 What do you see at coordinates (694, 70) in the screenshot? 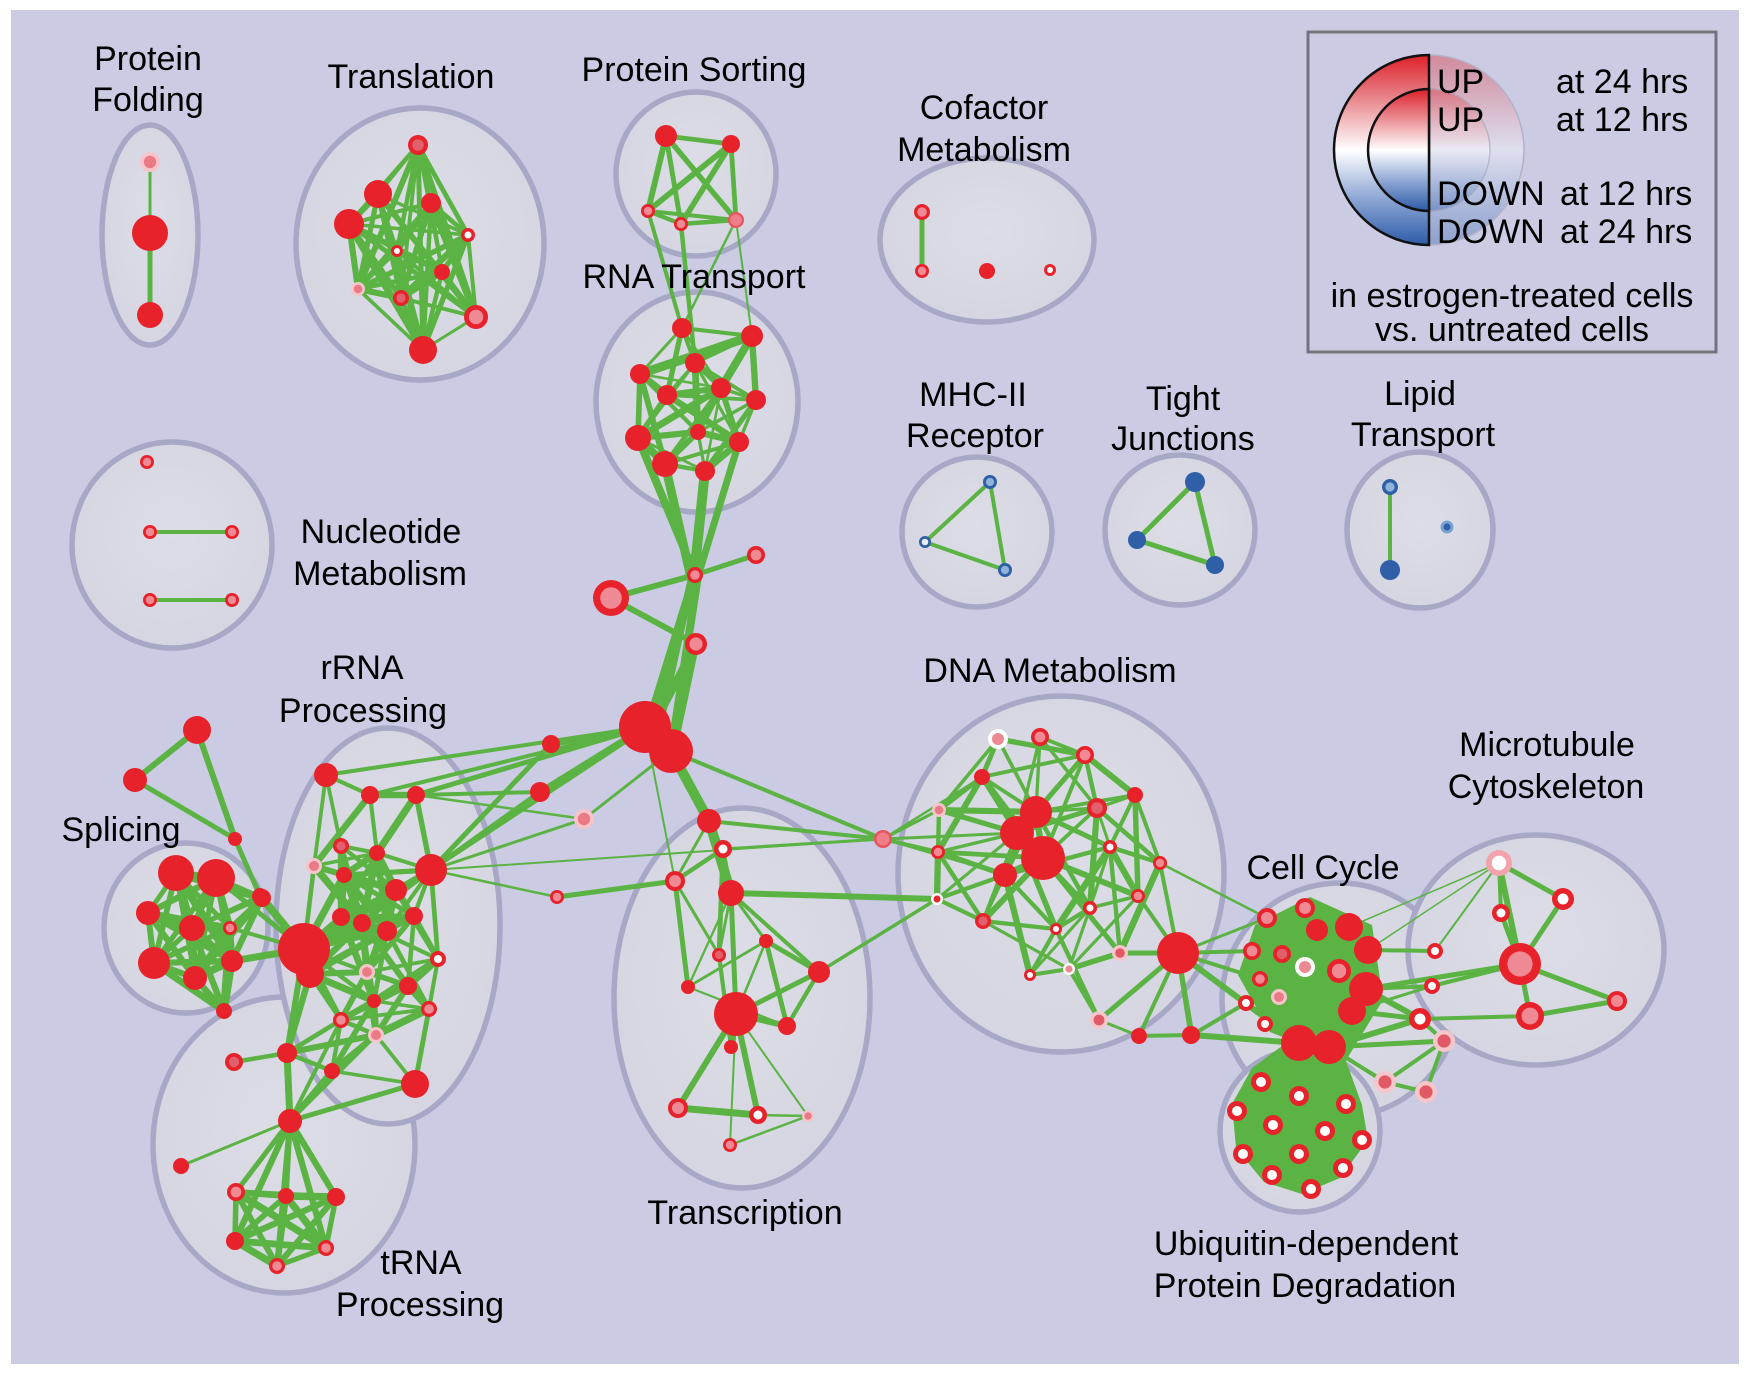
I see `svg-text: Protein Sorting` at bounding box center [694, 70].